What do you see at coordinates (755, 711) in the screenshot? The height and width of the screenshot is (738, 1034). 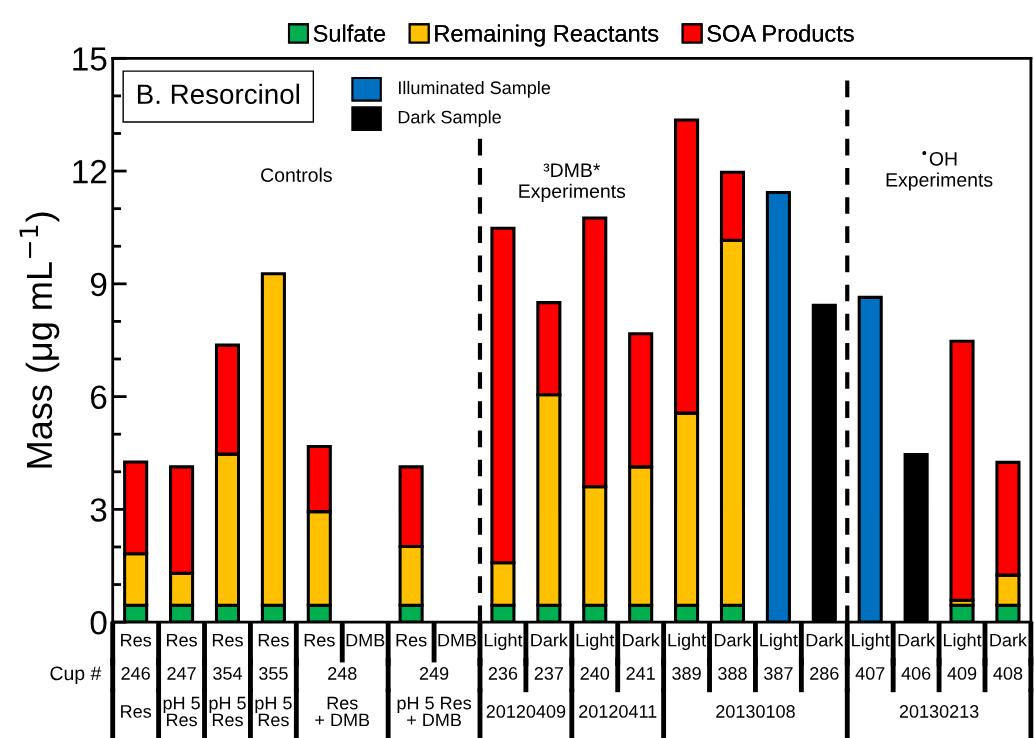 I see `text: 20130108` at bounding box center [755, 711].